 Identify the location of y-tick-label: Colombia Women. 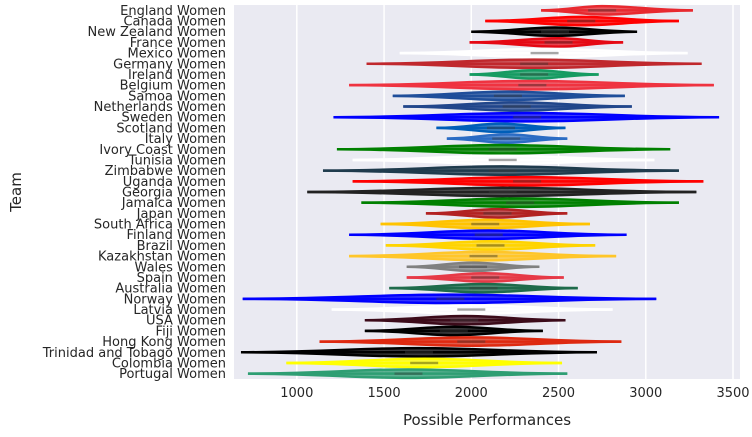
(169, 363).